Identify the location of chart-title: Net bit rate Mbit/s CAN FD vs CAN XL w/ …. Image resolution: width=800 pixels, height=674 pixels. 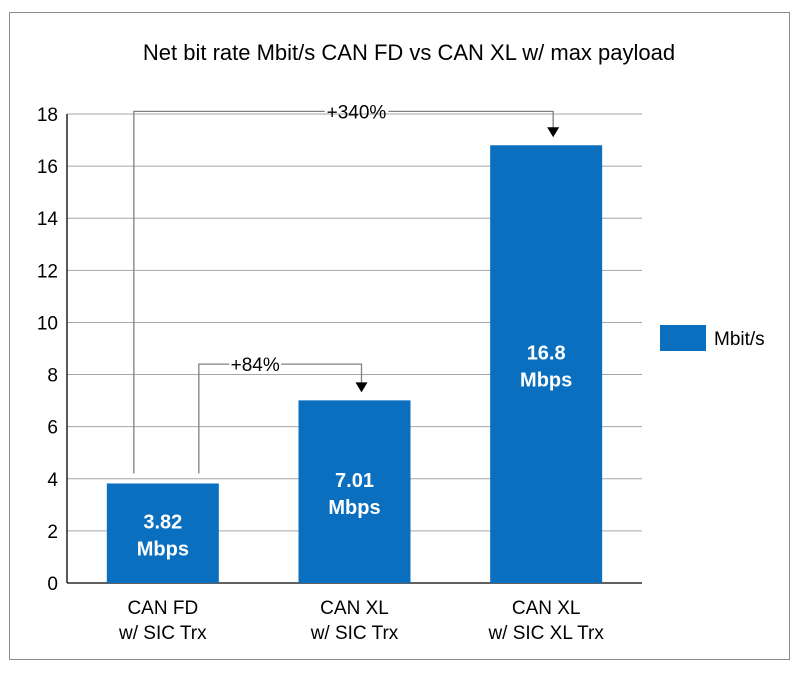
(409, 52).